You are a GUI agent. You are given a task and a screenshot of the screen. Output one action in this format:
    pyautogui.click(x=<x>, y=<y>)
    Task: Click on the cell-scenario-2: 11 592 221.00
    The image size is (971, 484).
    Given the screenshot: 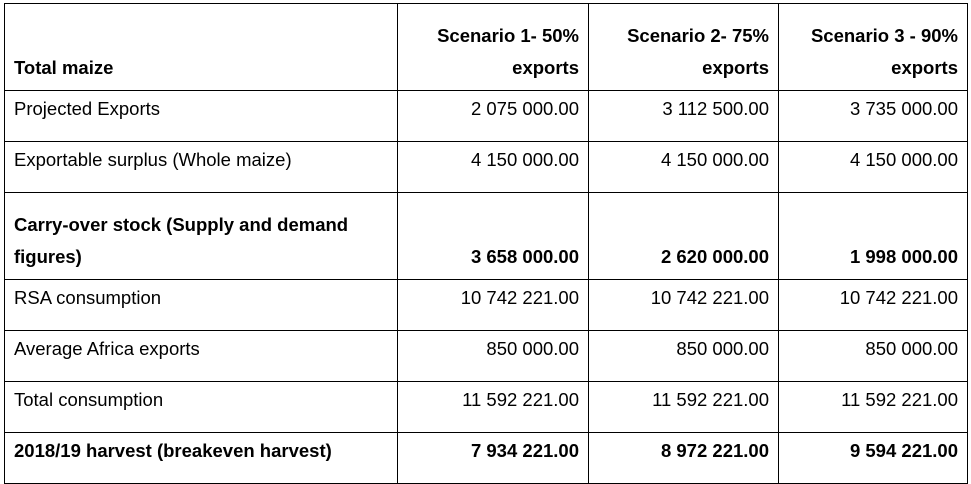 What is the action you would take?
    pyautogui.click(x=683, y=407)
    